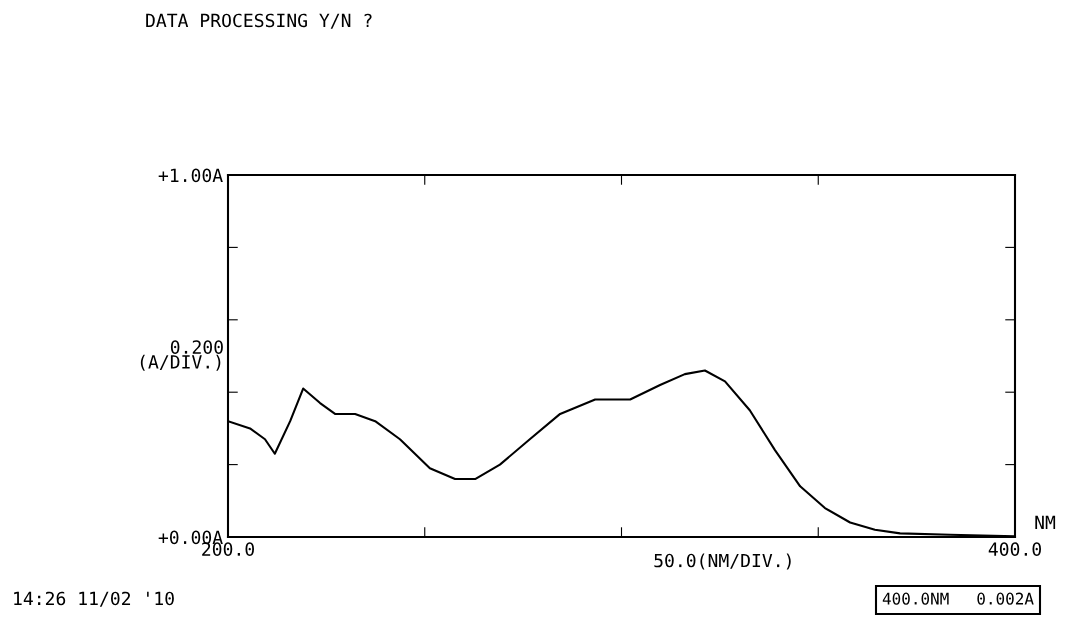 The height and width of the screenshot is (627, 1088). I want to click on text: NM, so click(1045, 522).